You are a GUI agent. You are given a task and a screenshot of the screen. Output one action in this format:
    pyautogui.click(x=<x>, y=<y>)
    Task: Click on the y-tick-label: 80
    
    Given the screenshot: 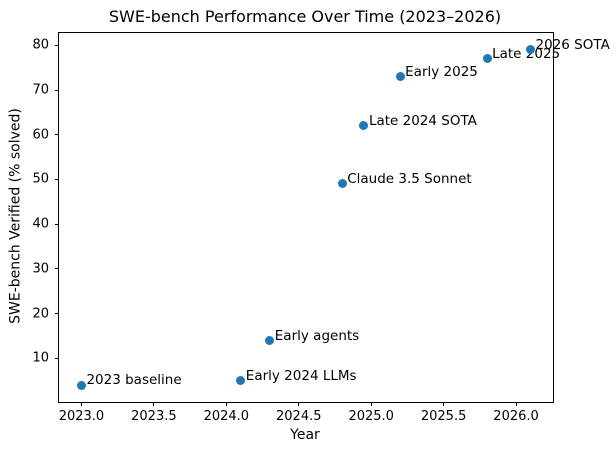 What is the action you would take?
    pyautogui.click(x=40, y=45)
    